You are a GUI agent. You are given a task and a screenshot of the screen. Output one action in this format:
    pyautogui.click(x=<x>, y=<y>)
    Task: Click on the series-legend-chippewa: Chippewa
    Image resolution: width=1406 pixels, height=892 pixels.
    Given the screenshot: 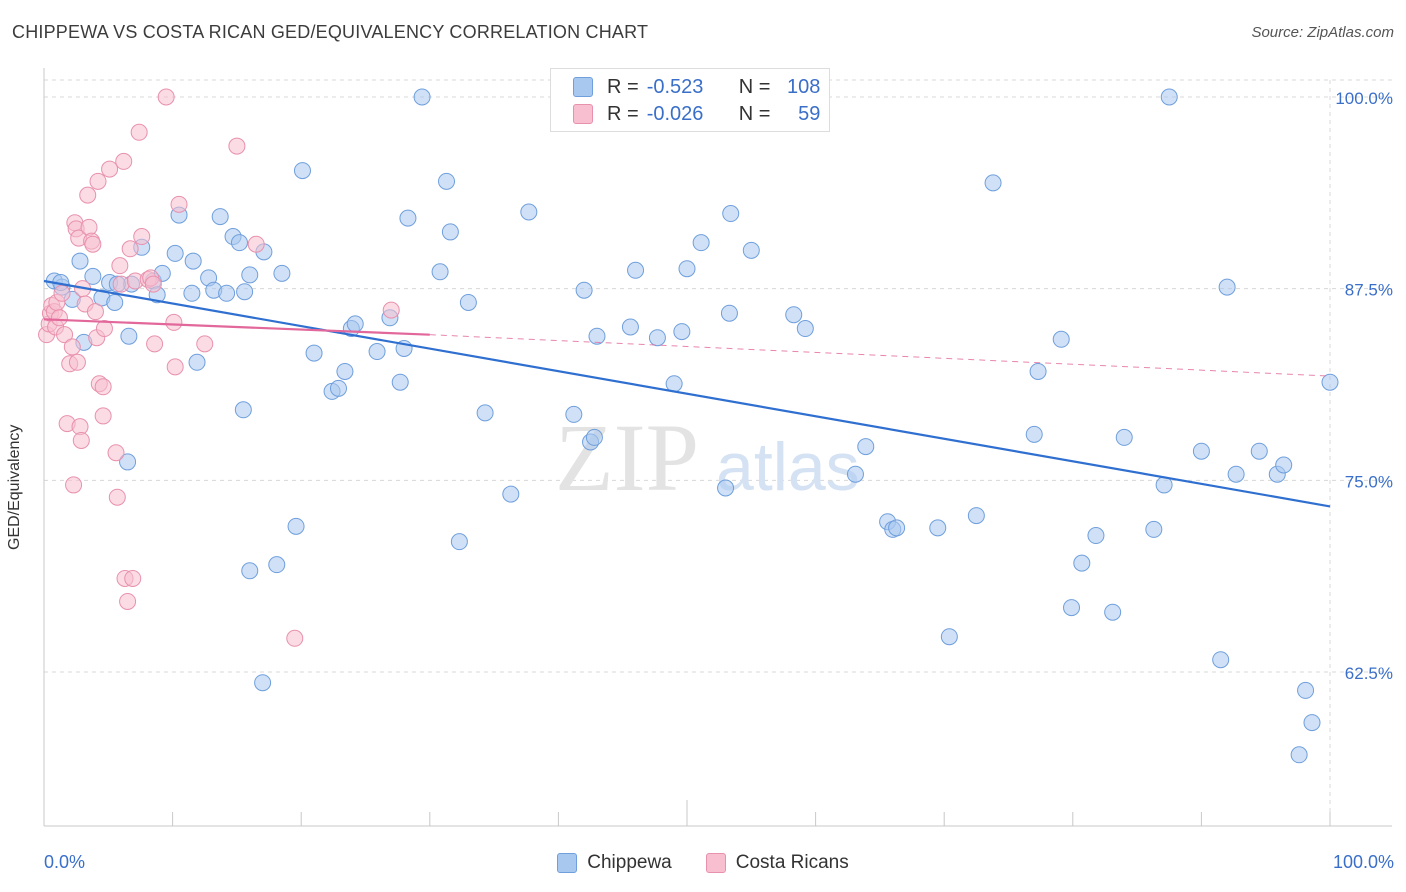 What is the action you would take?
    pyautogui.click(x=614, y=863)
    